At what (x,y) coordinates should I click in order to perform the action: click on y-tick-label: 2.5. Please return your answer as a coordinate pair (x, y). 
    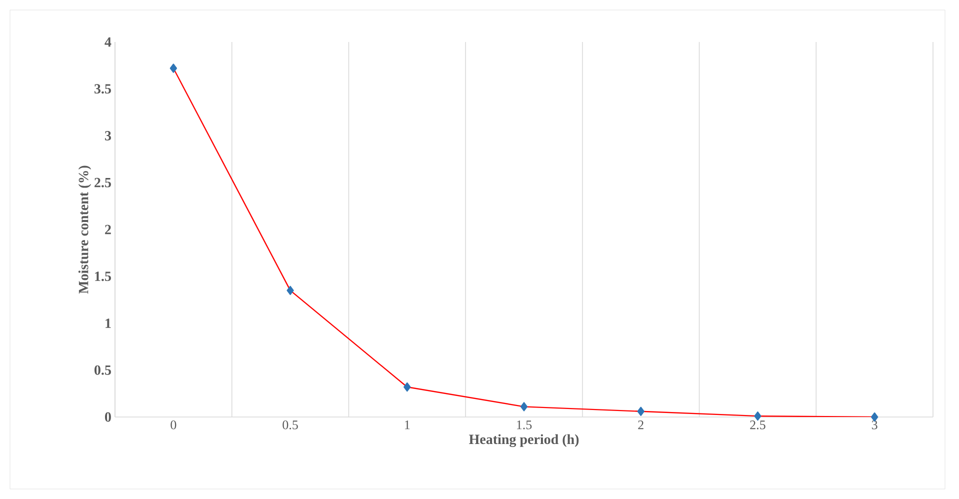
    Looking at the image, I should click on (102, 183).